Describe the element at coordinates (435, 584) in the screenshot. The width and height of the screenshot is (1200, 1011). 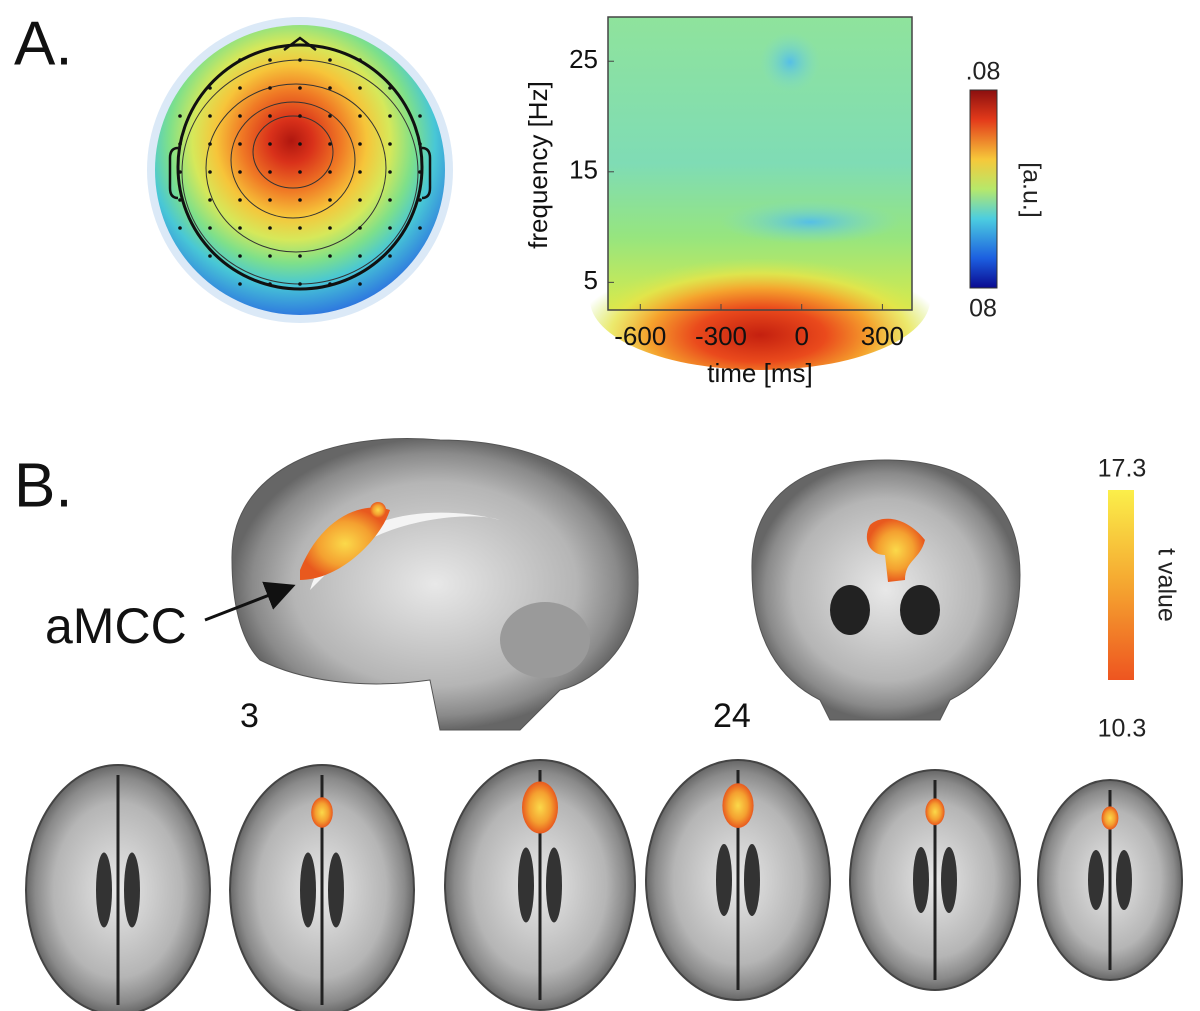
I see `sagittal-brain` at that location.